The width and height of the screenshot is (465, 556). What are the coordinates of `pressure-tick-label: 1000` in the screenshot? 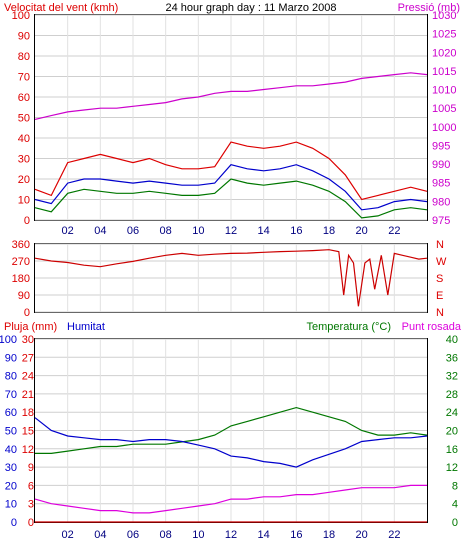 It's located at (444, 128).